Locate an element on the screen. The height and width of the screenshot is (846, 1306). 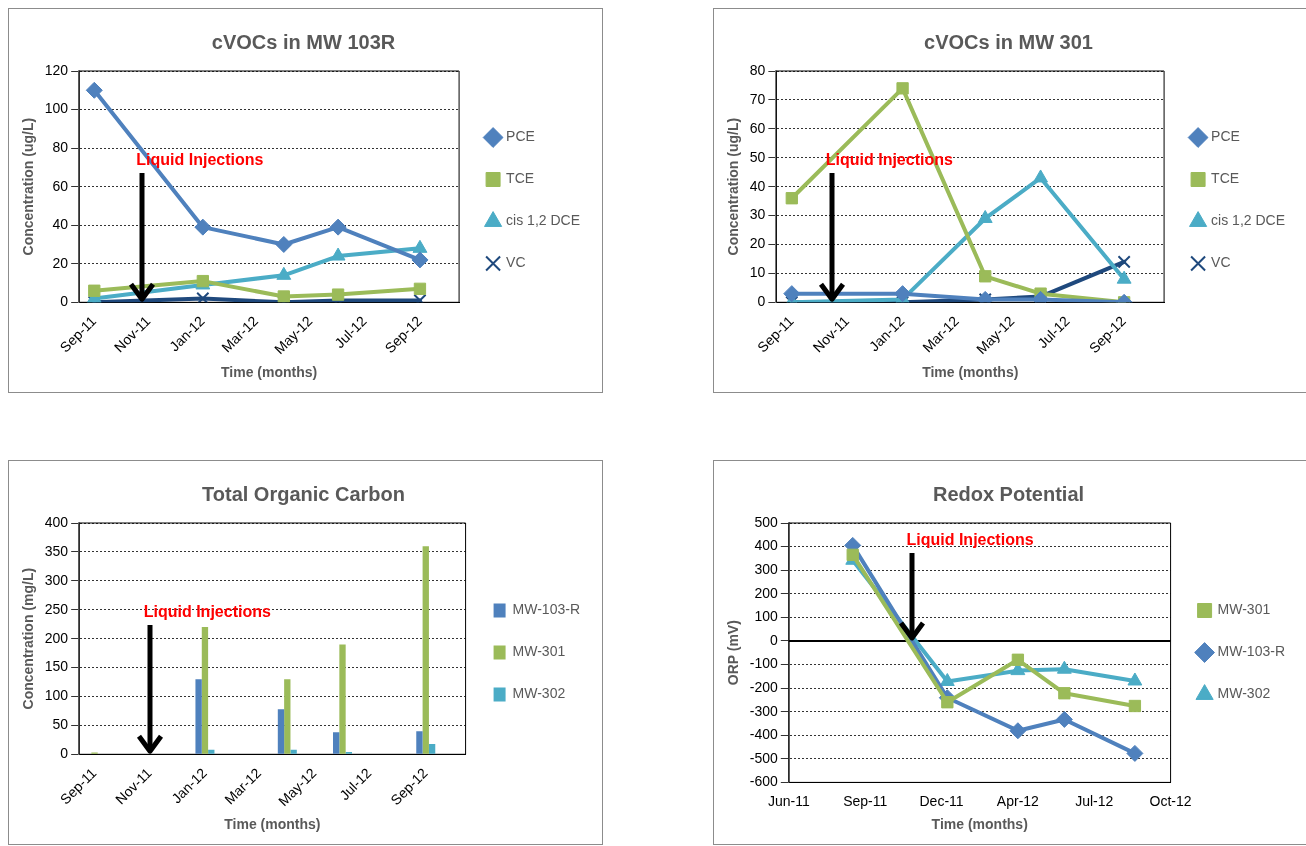
y-tick-label: -100 is located at coordinates (764, 663).